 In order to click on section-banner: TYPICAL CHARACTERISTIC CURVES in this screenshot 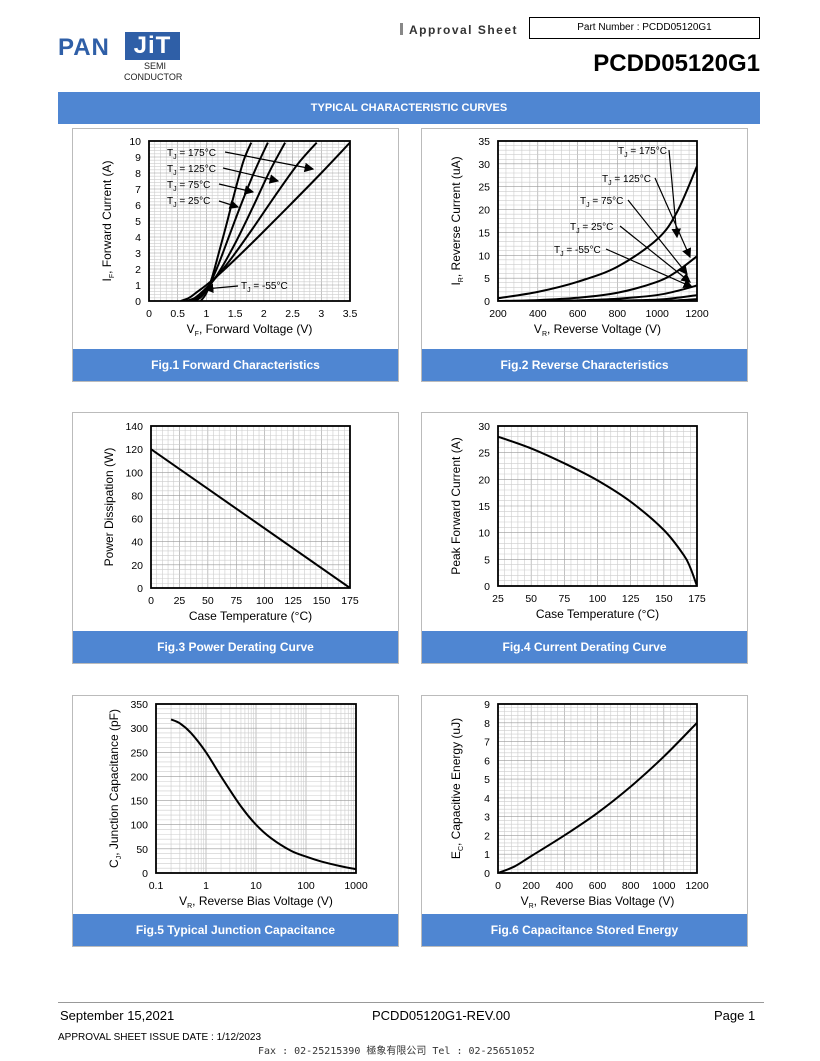, I will do `click(409, 108)`.